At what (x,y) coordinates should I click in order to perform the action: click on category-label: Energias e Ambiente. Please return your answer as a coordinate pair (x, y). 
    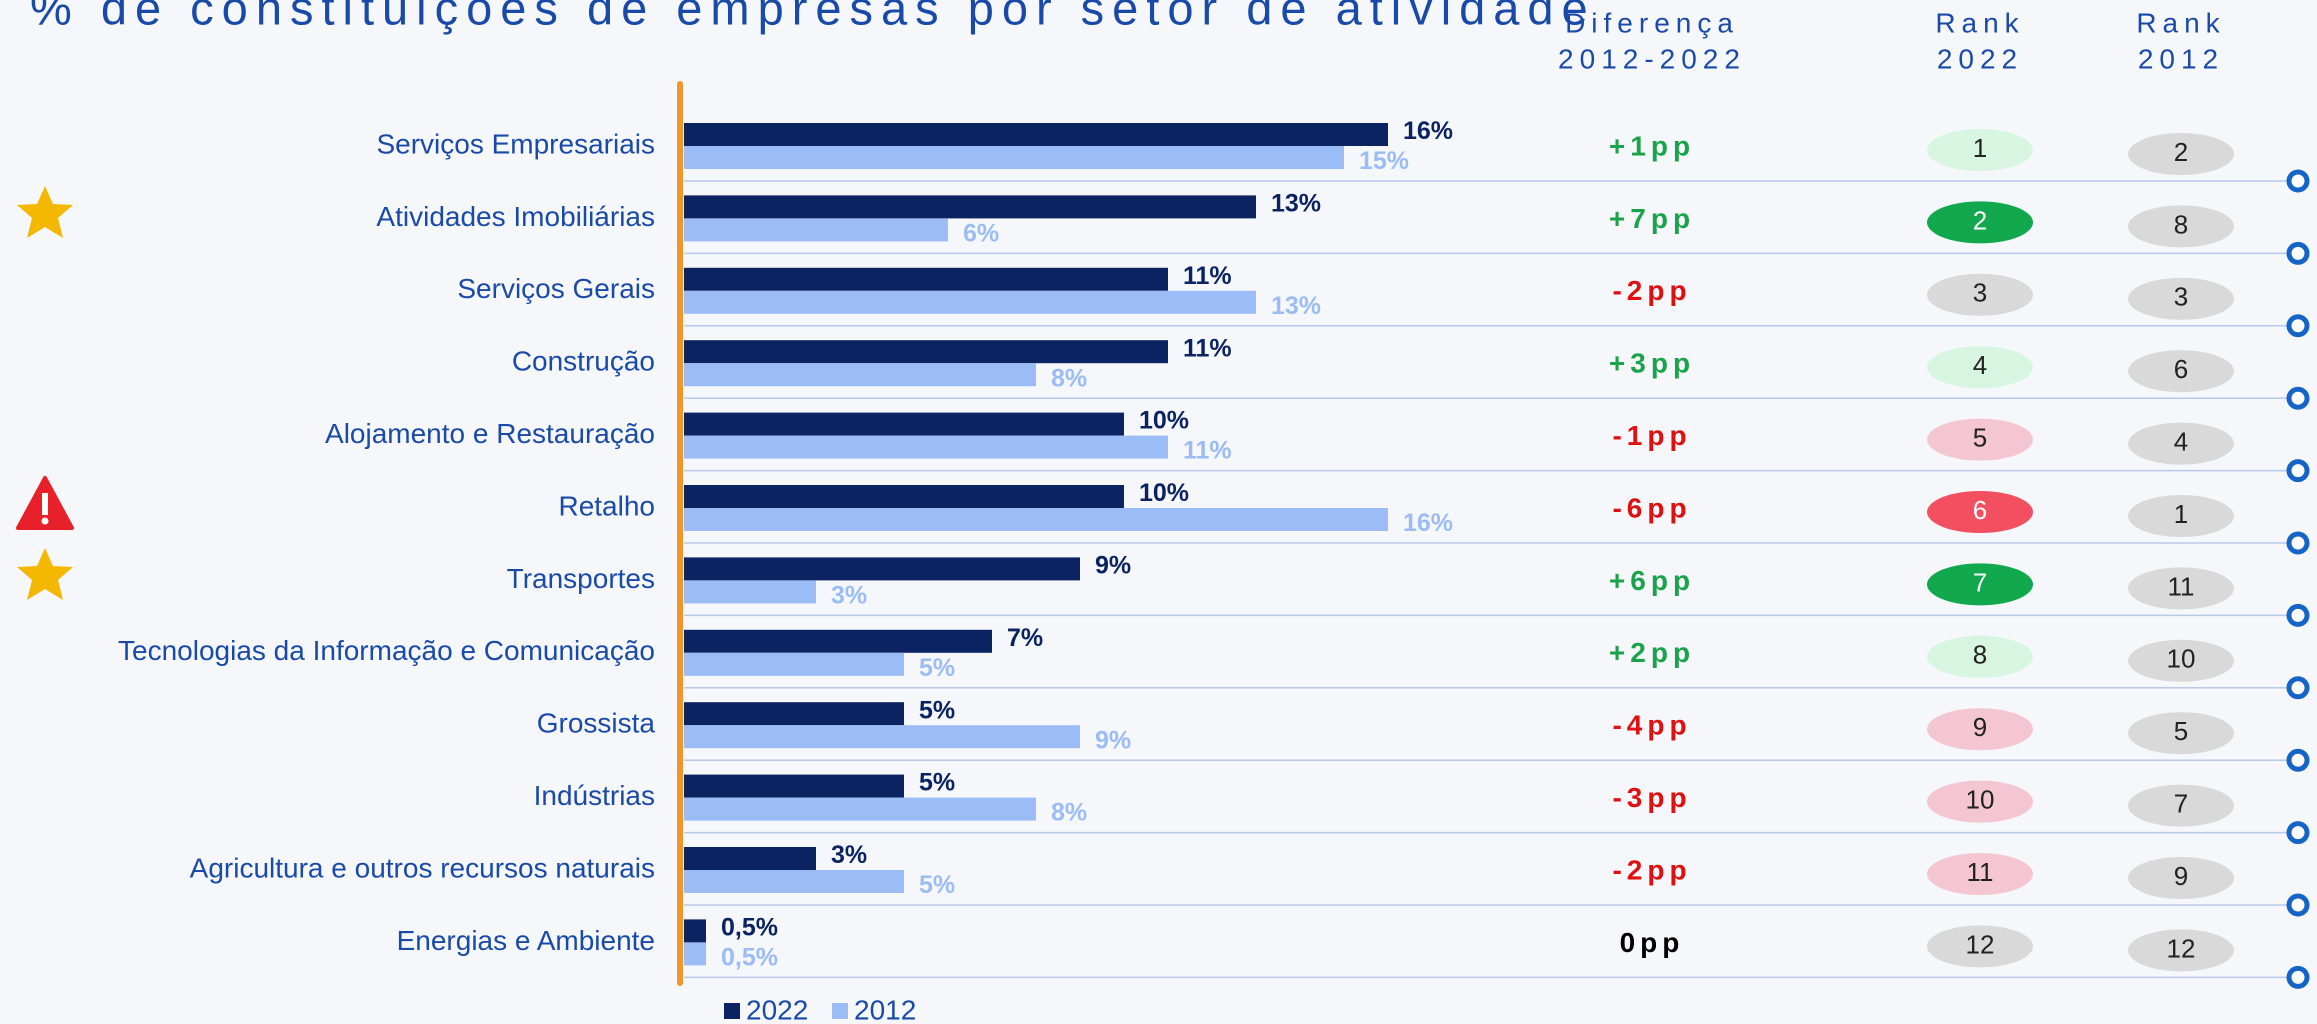
    Looking at the image, I should click on (526, 940).